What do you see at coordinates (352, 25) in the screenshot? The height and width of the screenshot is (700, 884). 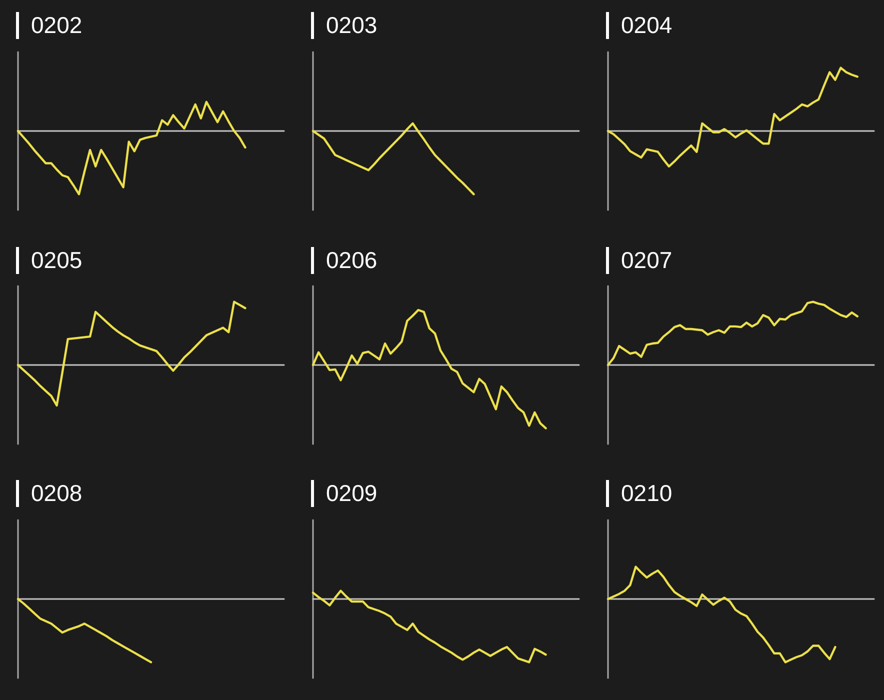 I see `chart-title: 0203` at bounding box center [352, 25].